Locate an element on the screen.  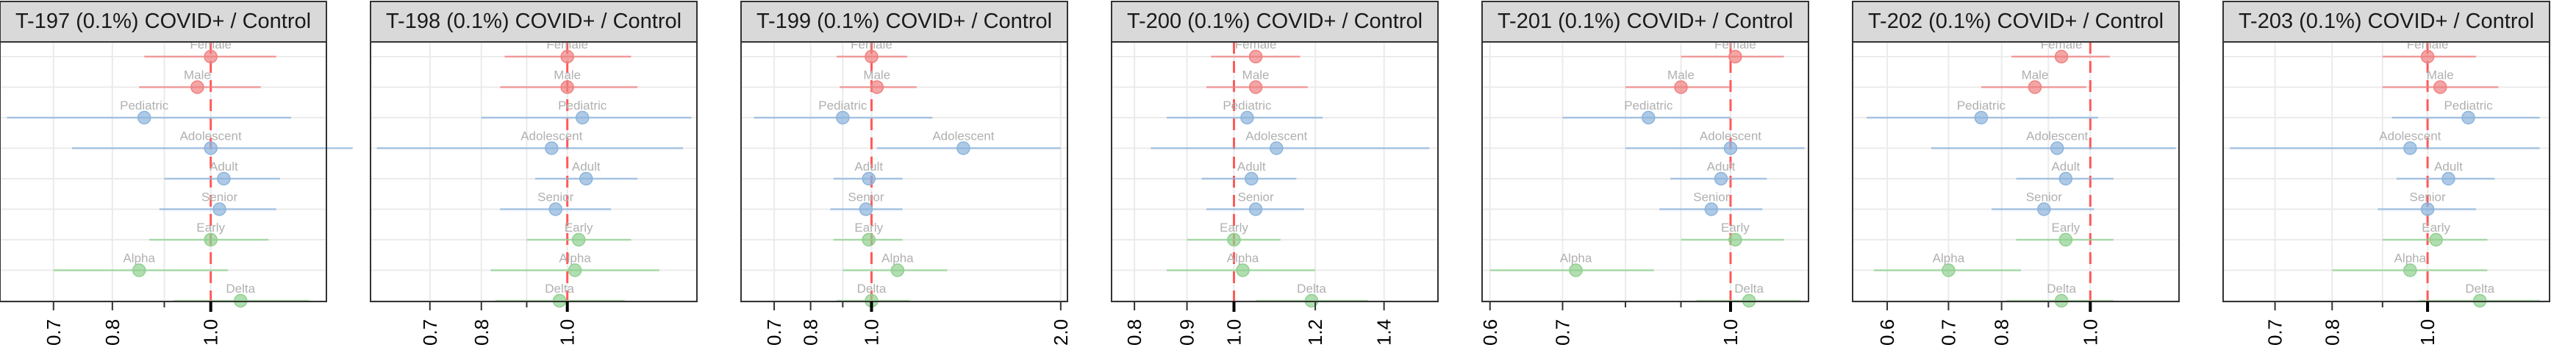
axis-tick-label: 2.0 is located at coordinates (1061, 333).